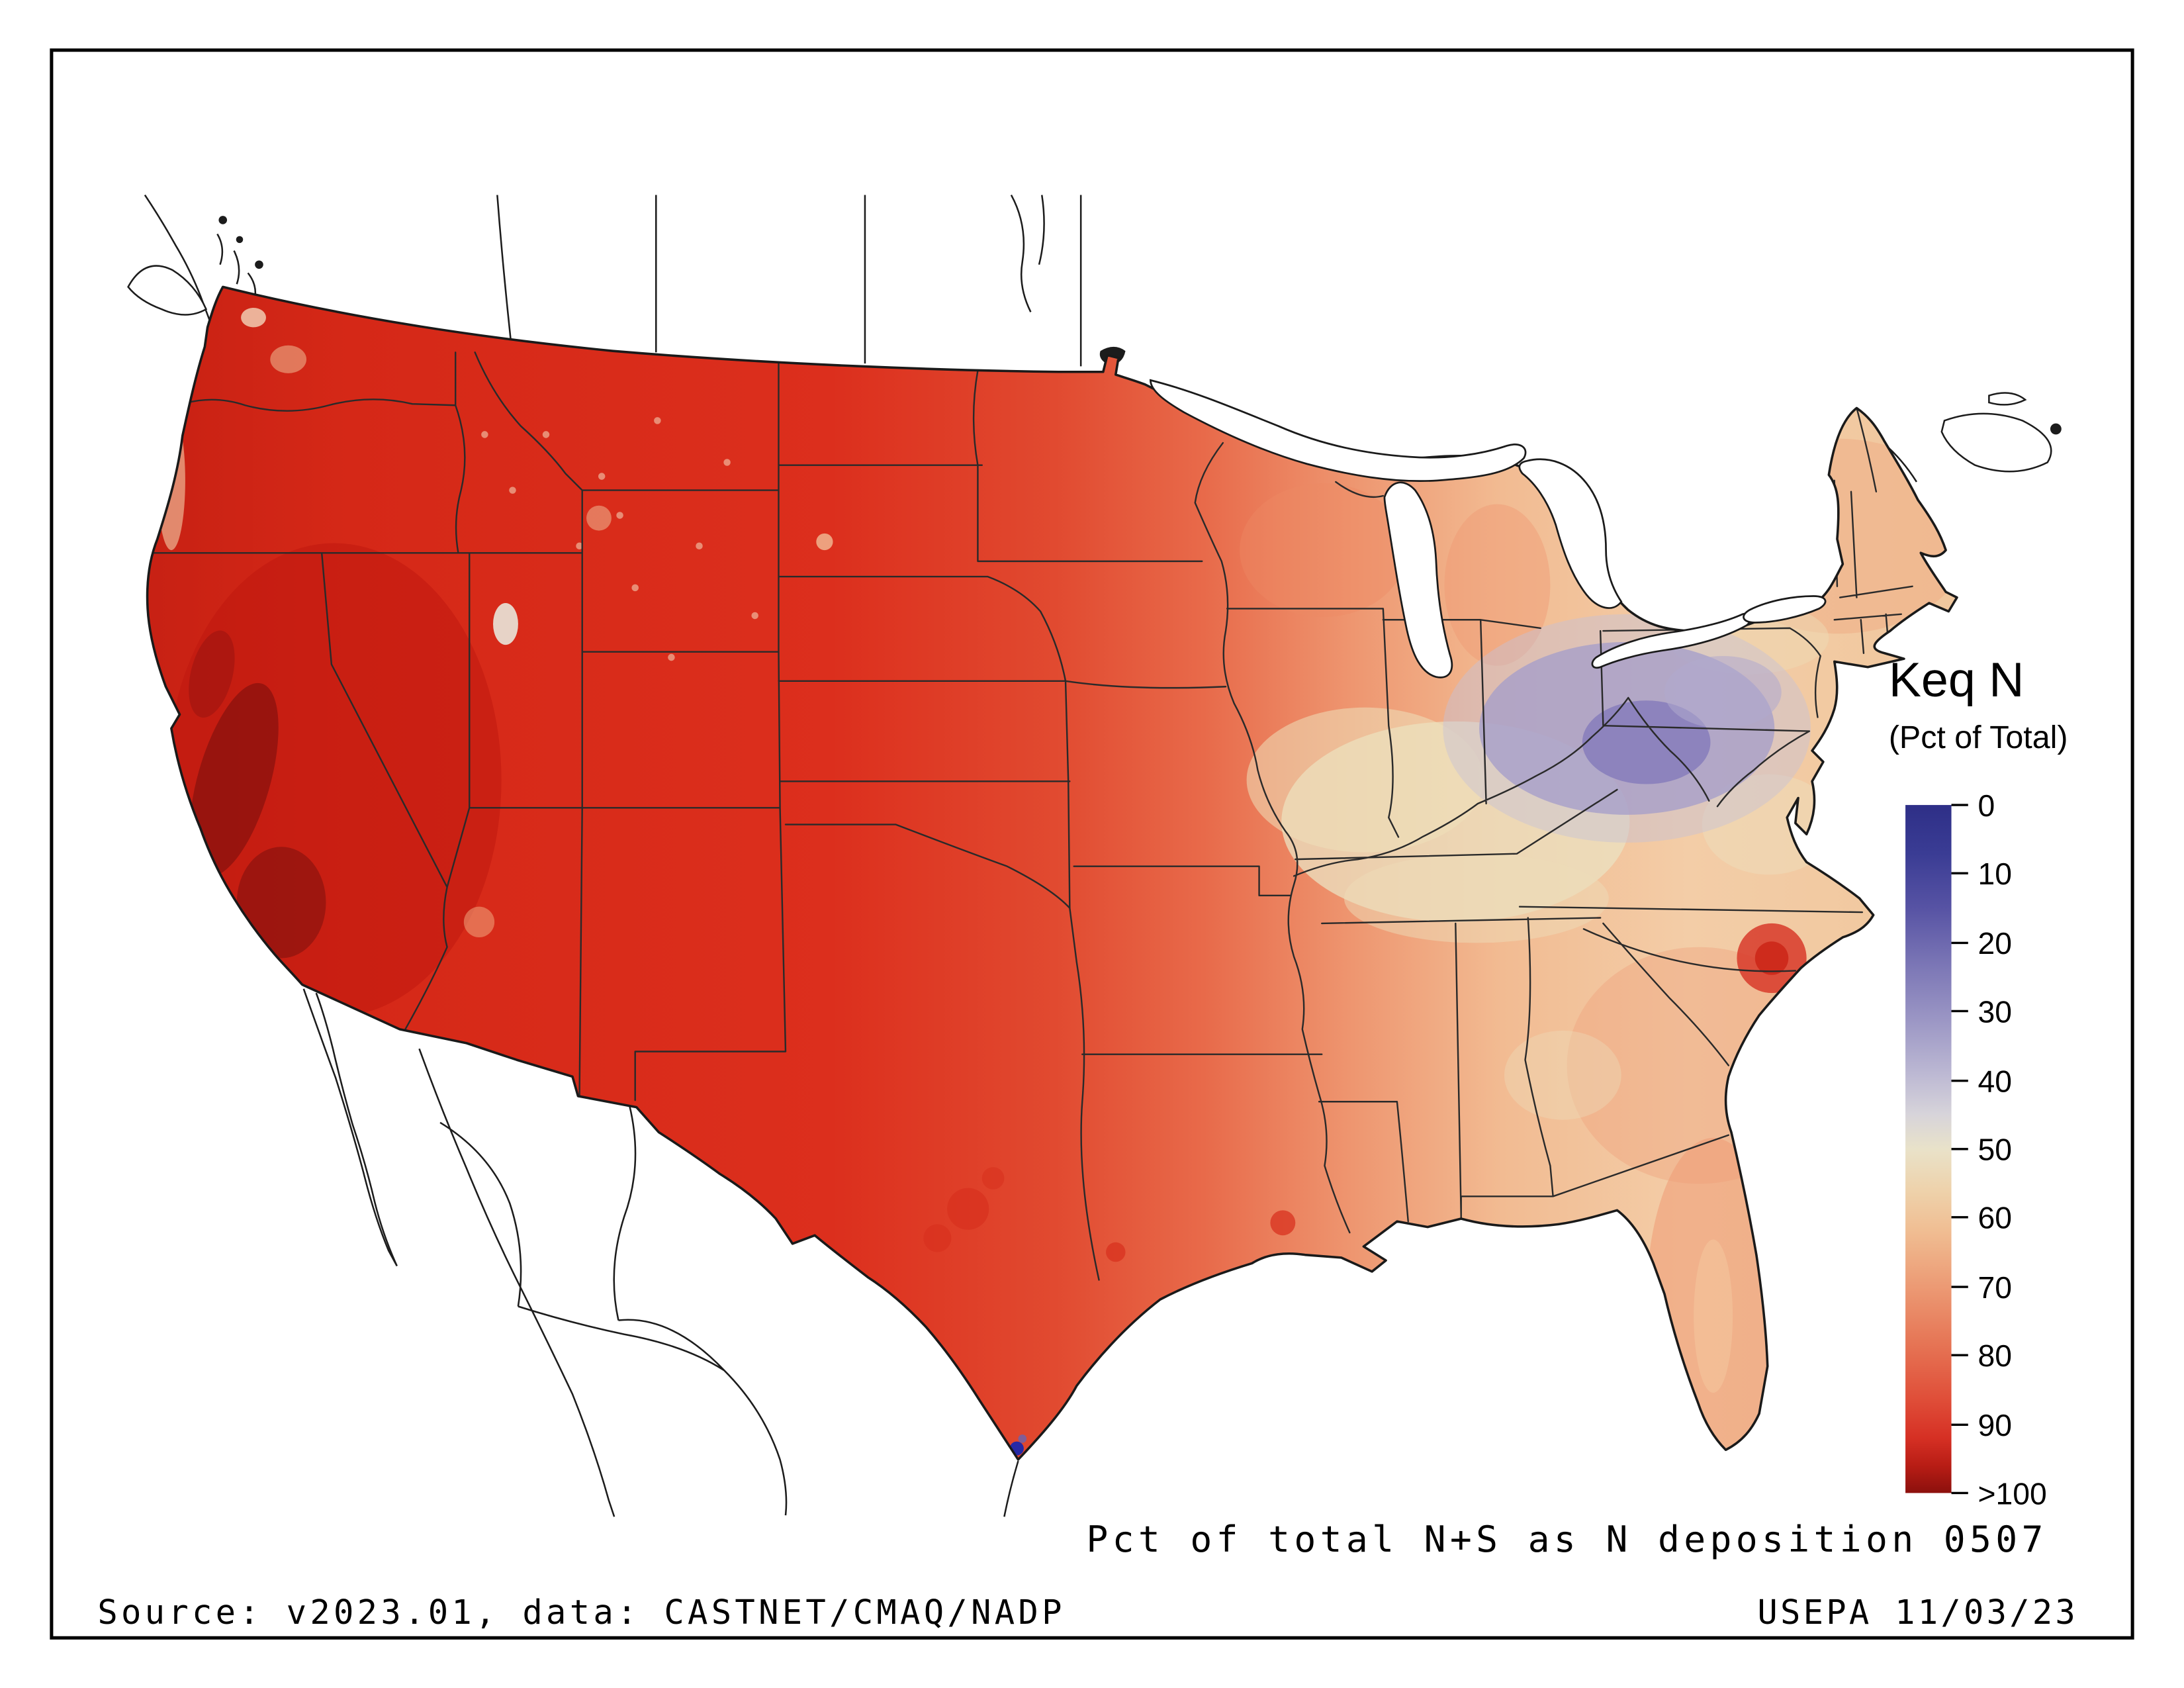 This screenshot has width=2184, height=1688. Describe the element at coordinates (1570, 533) in the screenshot. I see `lake-huron` at that location.